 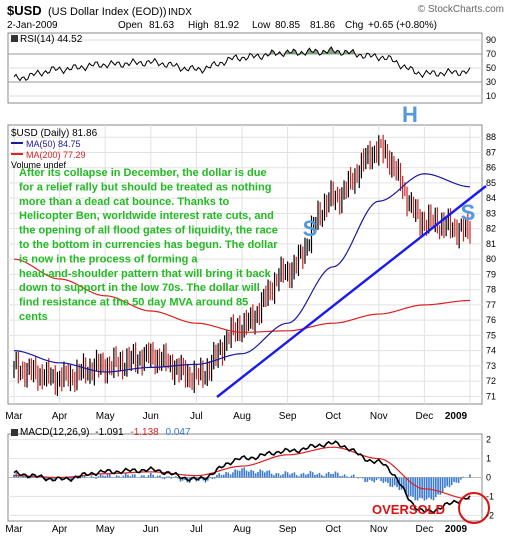 I want to click on price-month-label: Sep, so click(x=288, y=416).